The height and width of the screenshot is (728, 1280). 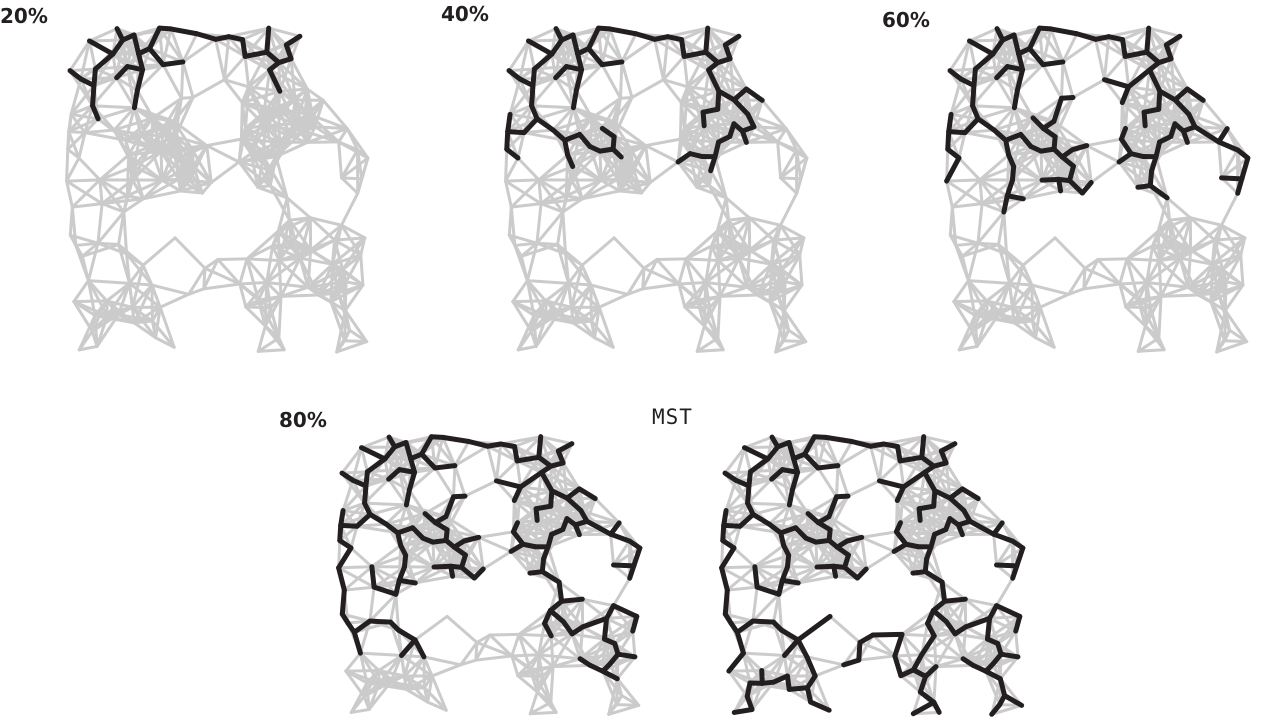 What do you see at coordinates (303, 420) in the screenshot?
I see `panel-label-80: 80%` at bounding box center [303, 420].